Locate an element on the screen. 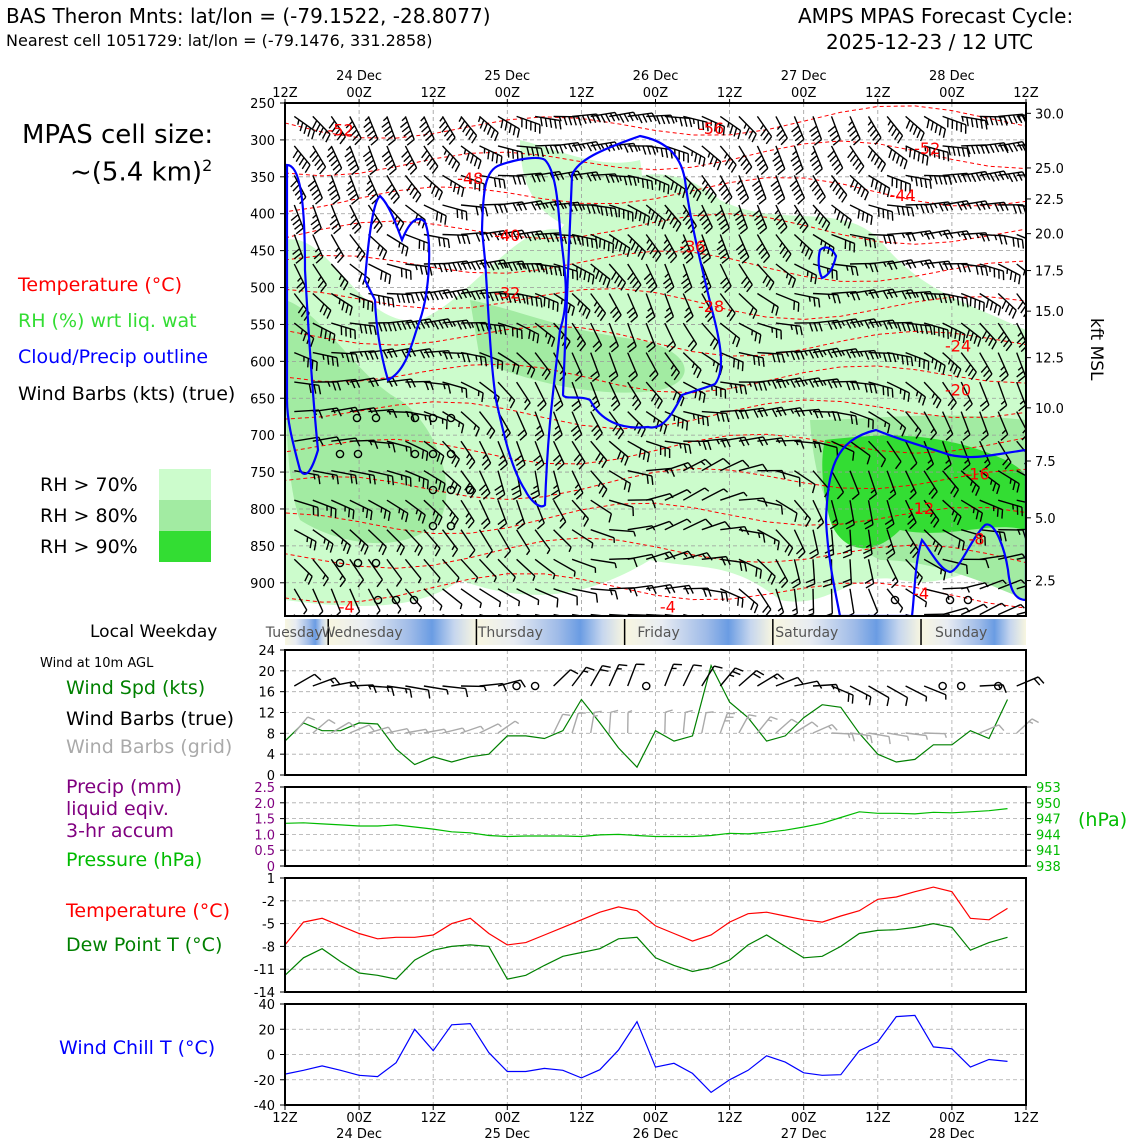 The width and height of the screenshot is (1140, 1140). temperature-label: -8 is located at coordinates (977, 538).